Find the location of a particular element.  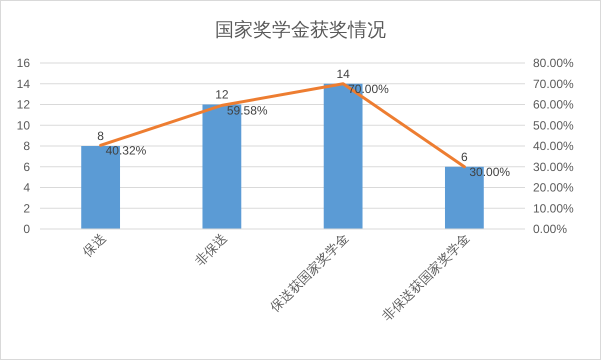

y2-tick-label: 60.00% is located at coordinates (553, 105).